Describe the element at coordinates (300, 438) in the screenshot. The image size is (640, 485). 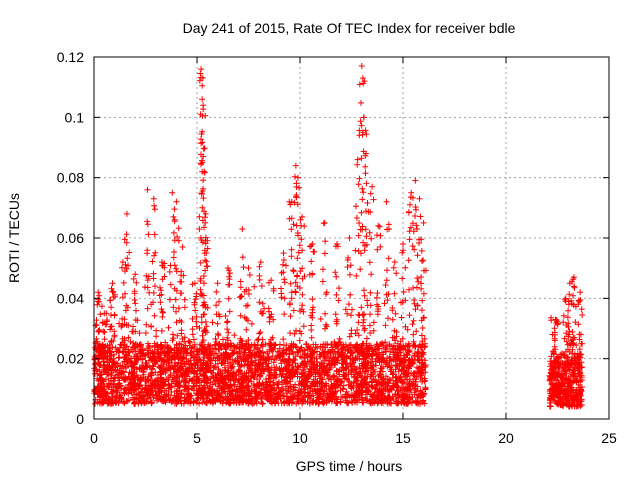
I see `x-tick-label: 10` at that location.